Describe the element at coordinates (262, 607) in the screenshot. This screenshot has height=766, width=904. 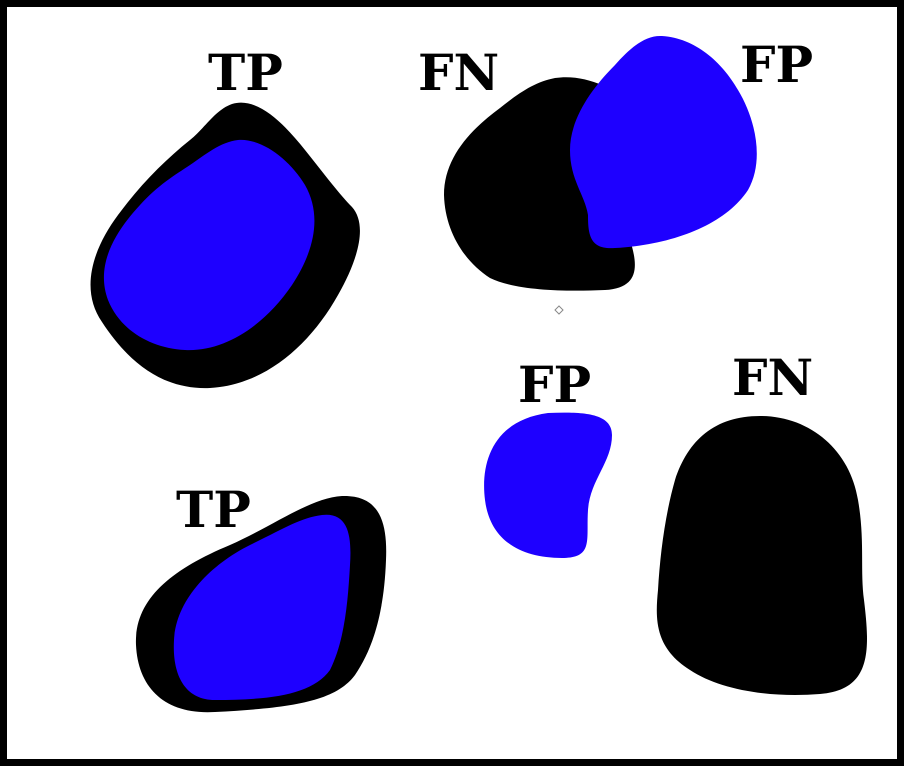
I see `tp-bottom-prediction-blob` at that location.